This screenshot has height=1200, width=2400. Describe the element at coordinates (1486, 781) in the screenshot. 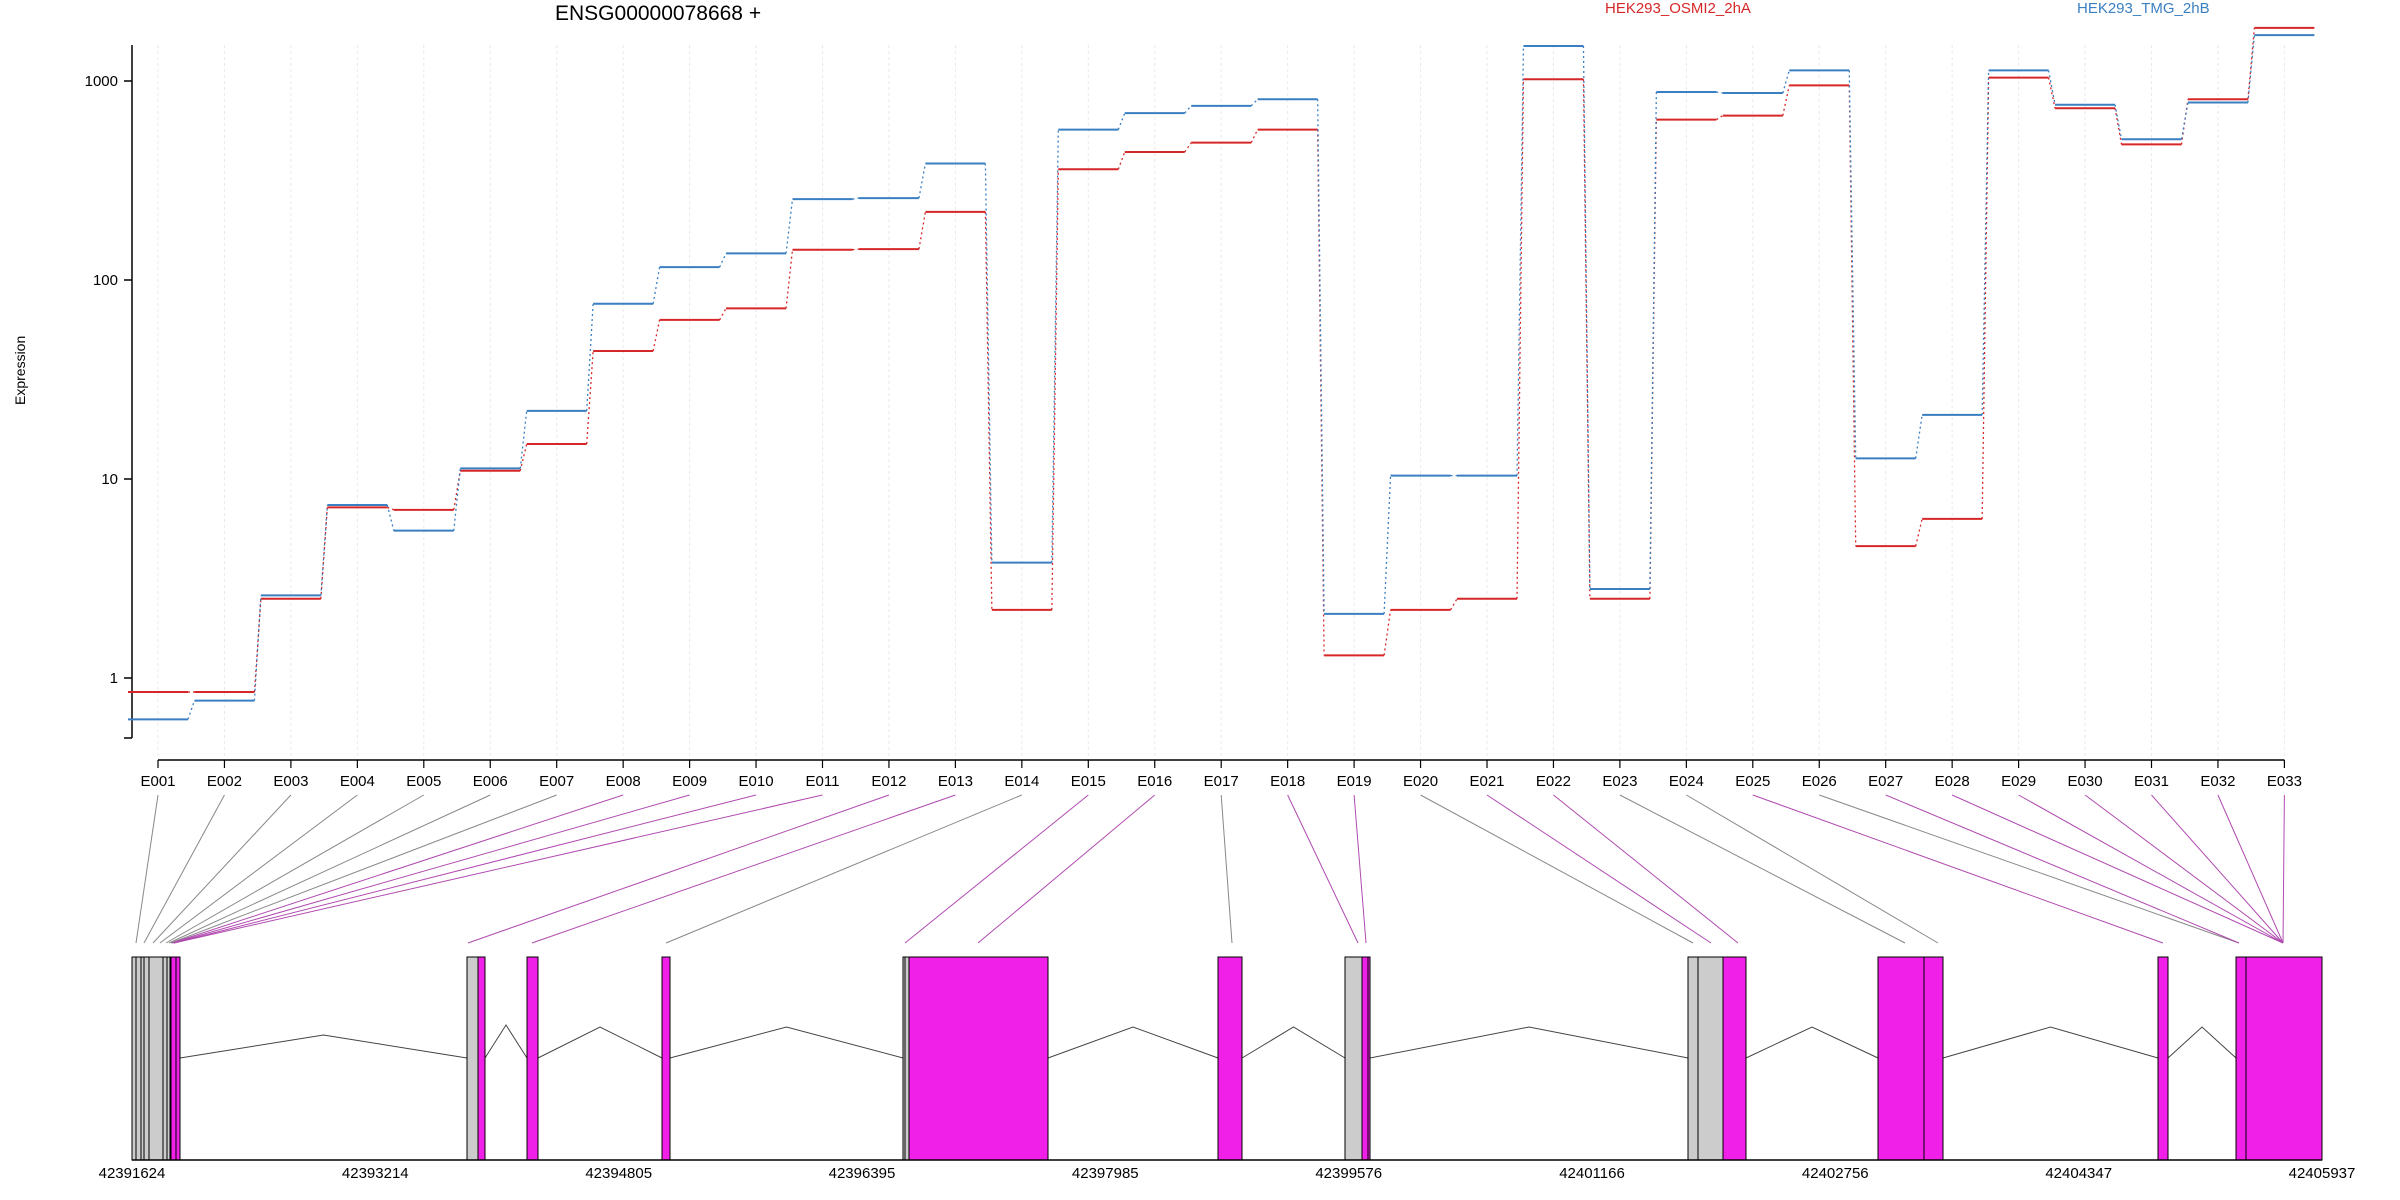

I see `x-tick-label: E021` at that location.